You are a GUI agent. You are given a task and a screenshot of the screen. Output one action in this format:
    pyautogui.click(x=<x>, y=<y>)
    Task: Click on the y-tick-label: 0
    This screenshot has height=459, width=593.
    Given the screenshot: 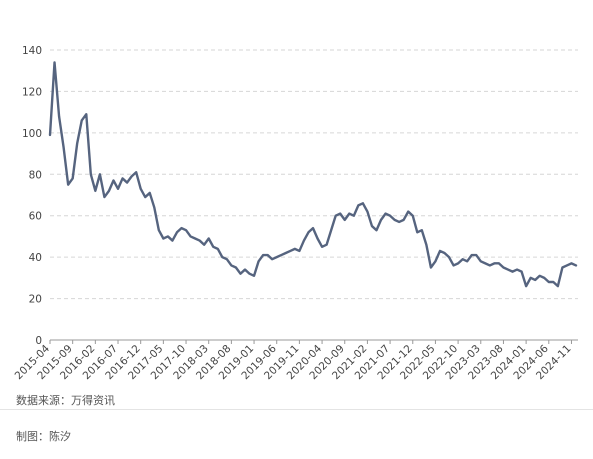 What is the action you would take?
    pyautogui.click(x=38, y=341)
    